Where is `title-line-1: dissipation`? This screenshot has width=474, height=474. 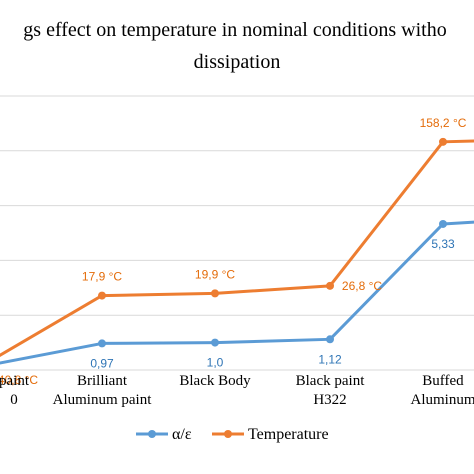
title-line-1: dissipation is located at coordinates (237, 62).